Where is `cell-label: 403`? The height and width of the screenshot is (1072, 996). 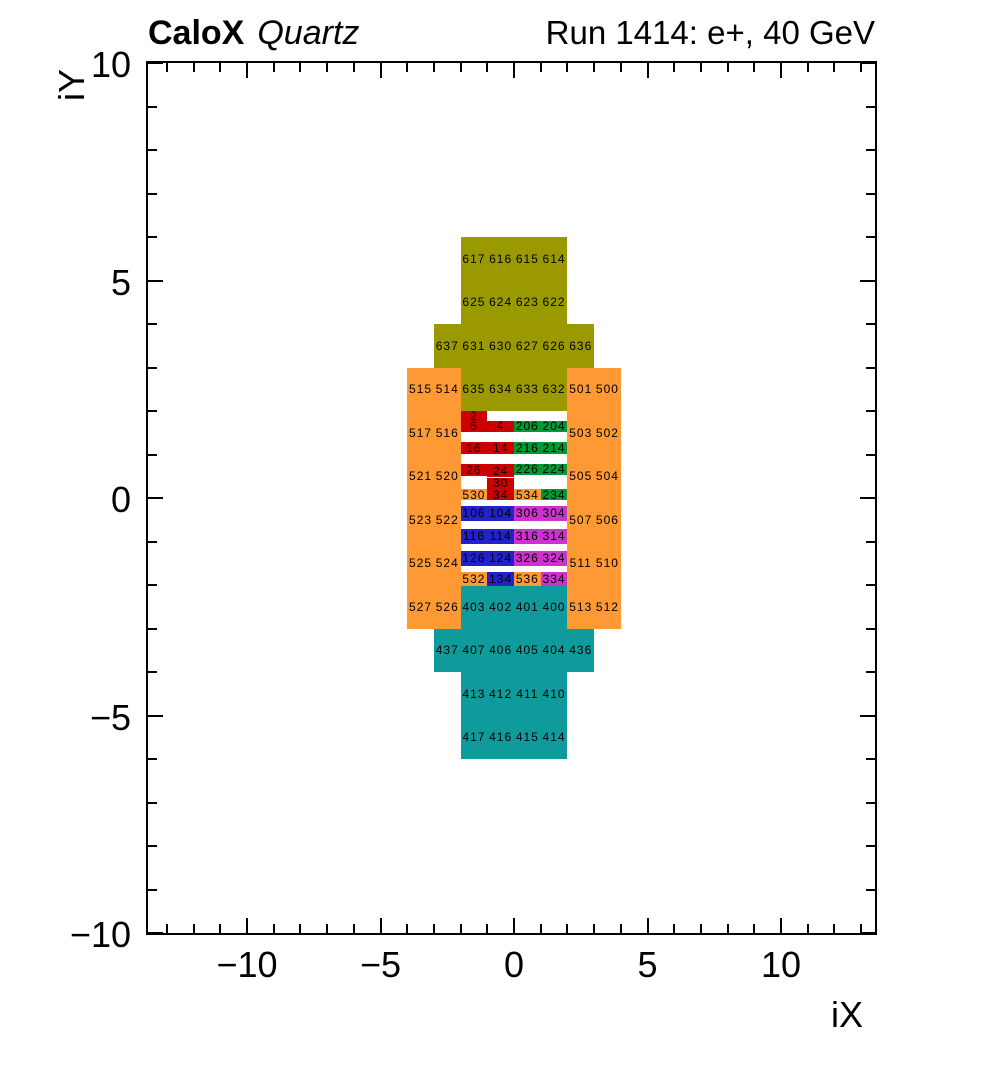 cell-label: 403 is located at coordinates (474, 606).